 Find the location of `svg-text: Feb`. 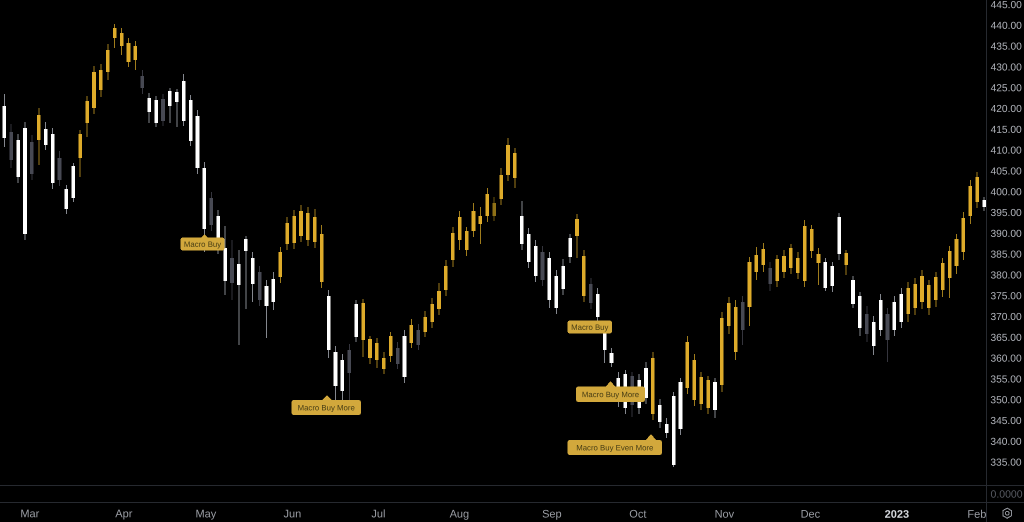

svg-text: Feb is located at coordinates (976, 515).